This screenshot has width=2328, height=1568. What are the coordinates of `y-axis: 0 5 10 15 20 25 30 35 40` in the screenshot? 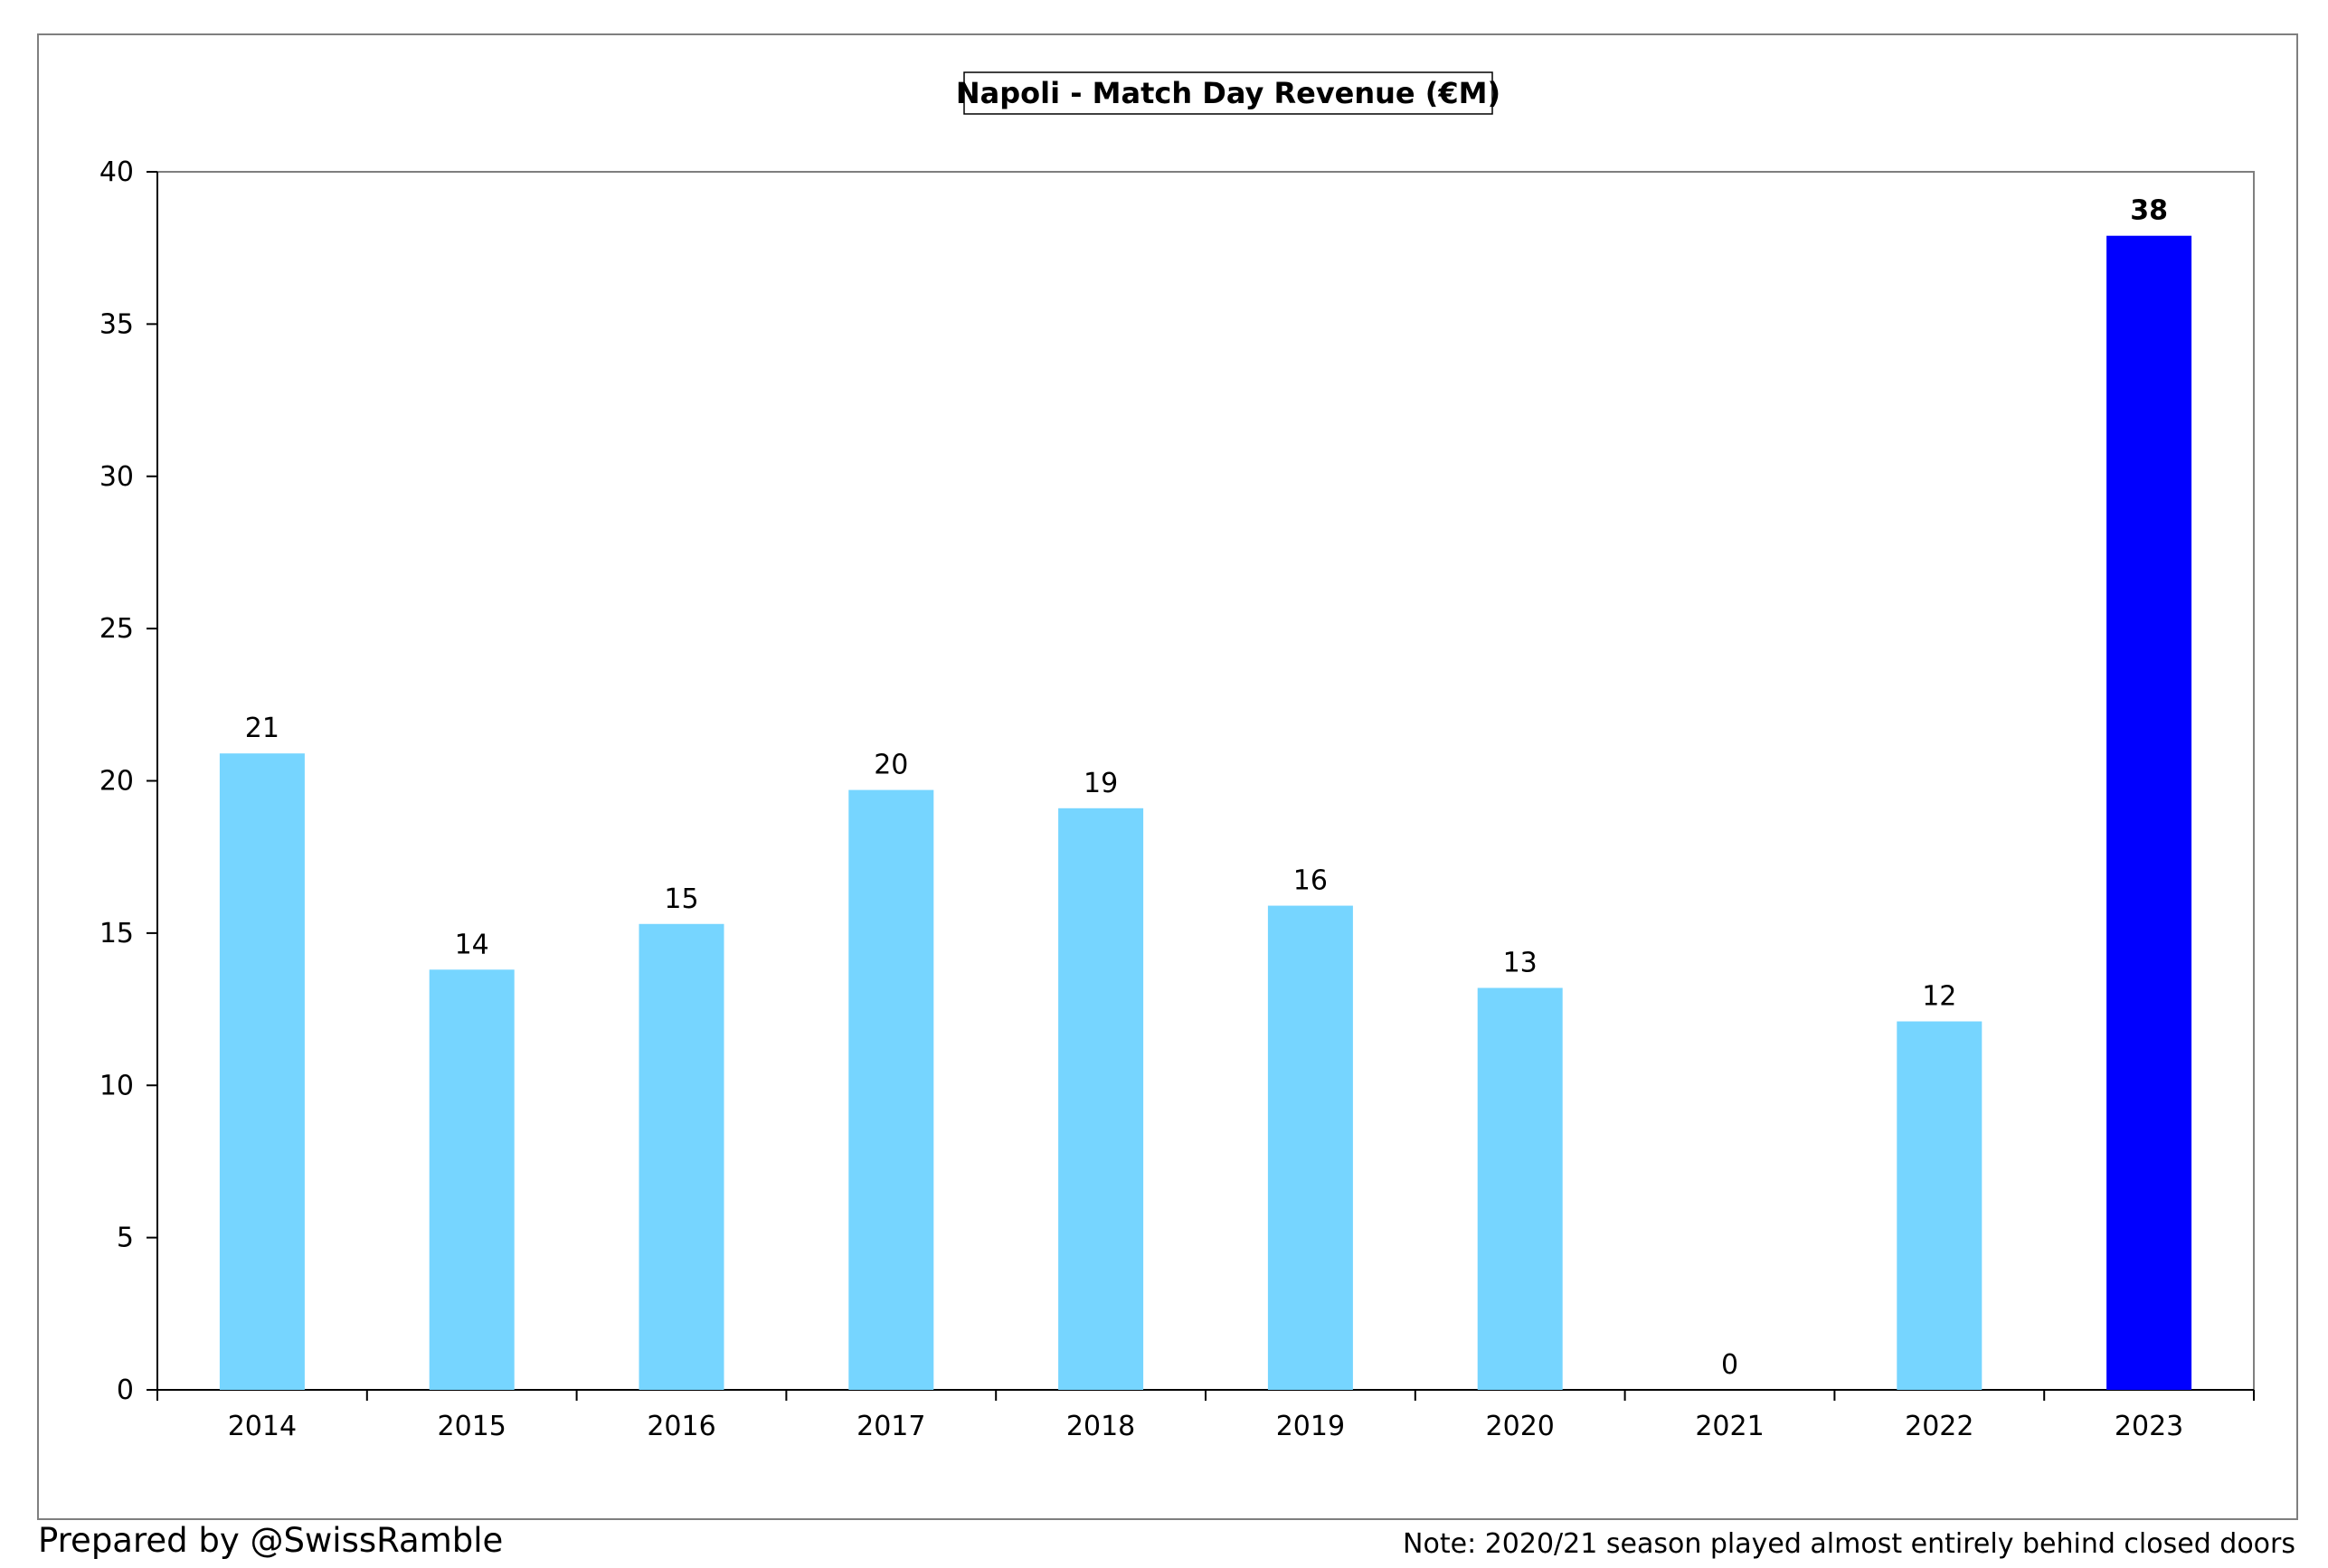 It's located at (128, 781).